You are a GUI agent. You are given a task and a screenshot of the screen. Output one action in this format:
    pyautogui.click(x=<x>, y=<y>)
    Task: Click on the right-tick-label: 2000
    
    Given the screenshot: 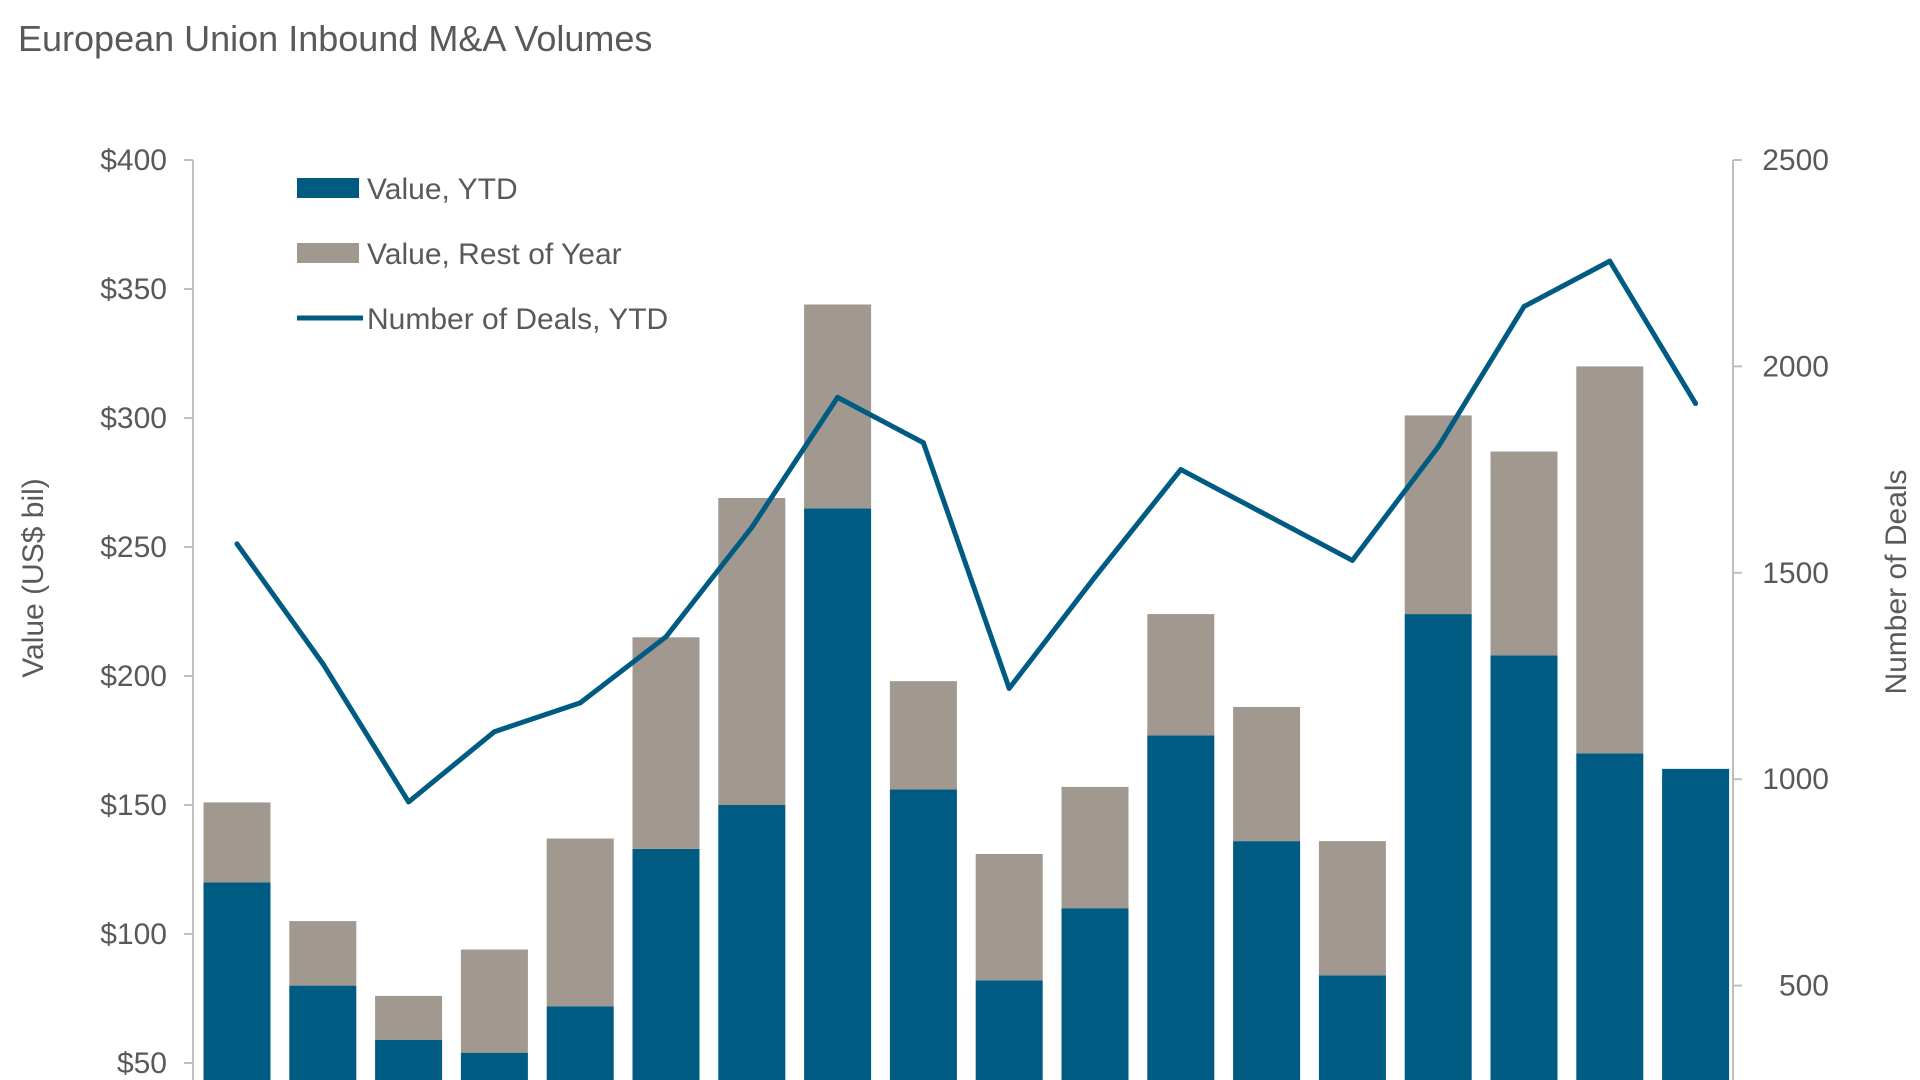 What is the action you would take?
    pyautogui.click(x=1795, y=366)
    